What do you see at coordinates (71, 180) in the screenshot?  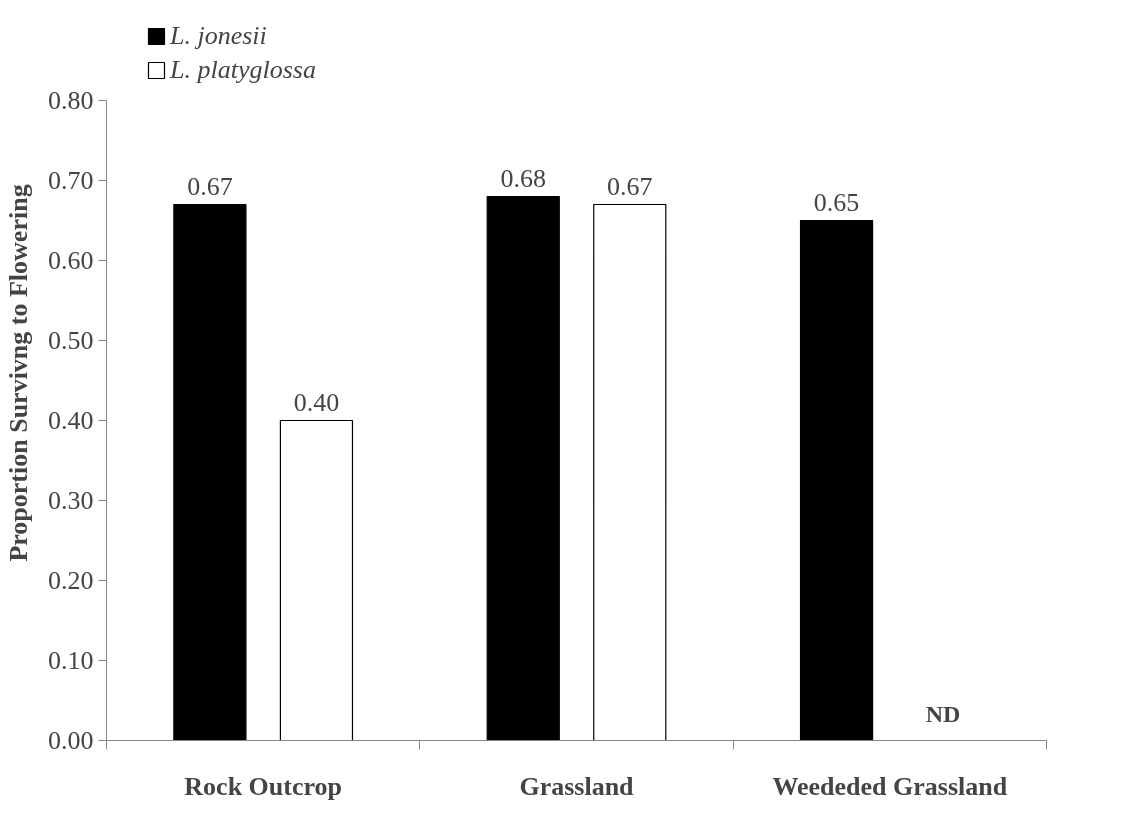 I see `y-tick-label: 0.70` at bounding box center [71, 180].